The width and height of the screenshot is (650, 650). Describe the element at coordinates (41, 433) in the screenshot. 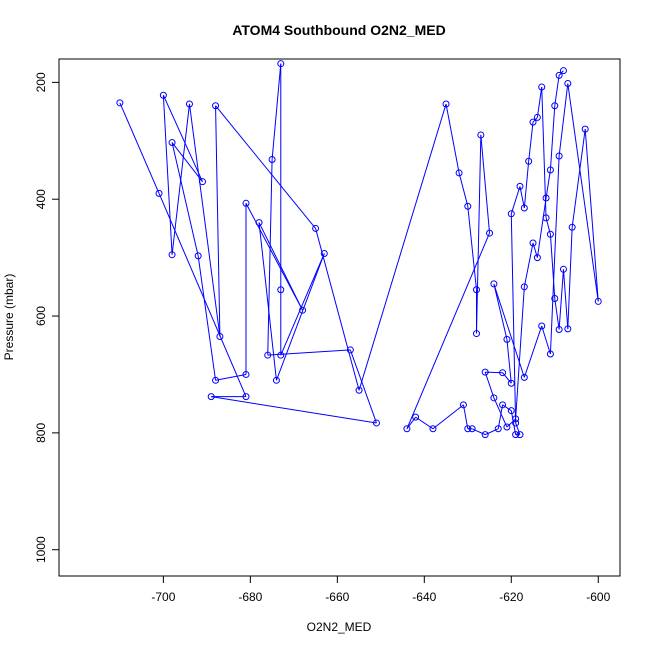

I see `y-tick-label: 800` at that location.